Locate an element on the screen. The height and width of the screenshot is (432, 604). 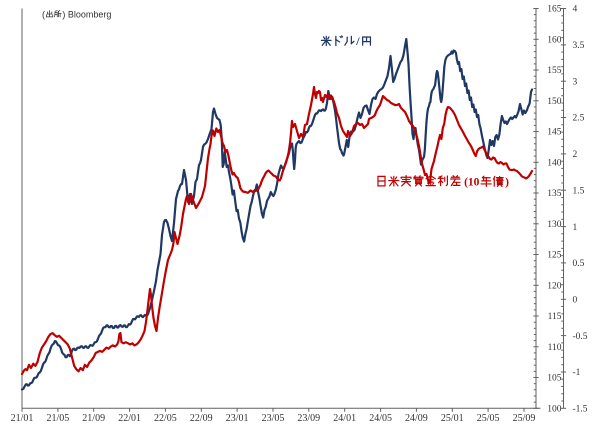
svg-text: 130 is located at coordinates (554, 225).